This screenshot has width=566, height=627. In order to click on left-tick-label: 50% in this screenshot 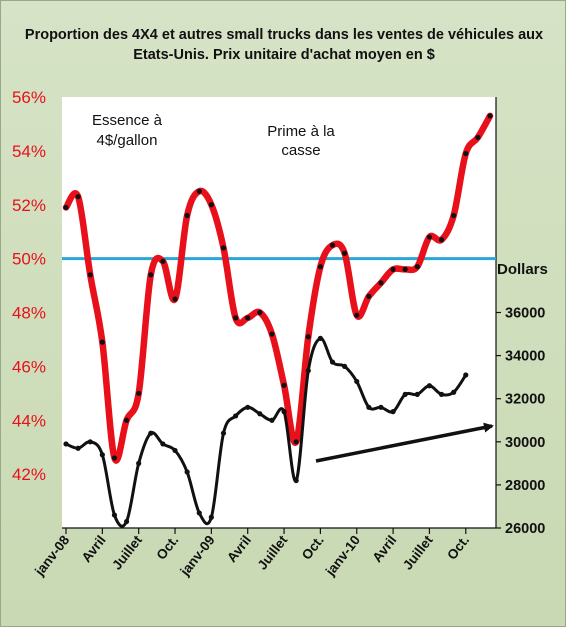, I will do `click(29, 259)`.